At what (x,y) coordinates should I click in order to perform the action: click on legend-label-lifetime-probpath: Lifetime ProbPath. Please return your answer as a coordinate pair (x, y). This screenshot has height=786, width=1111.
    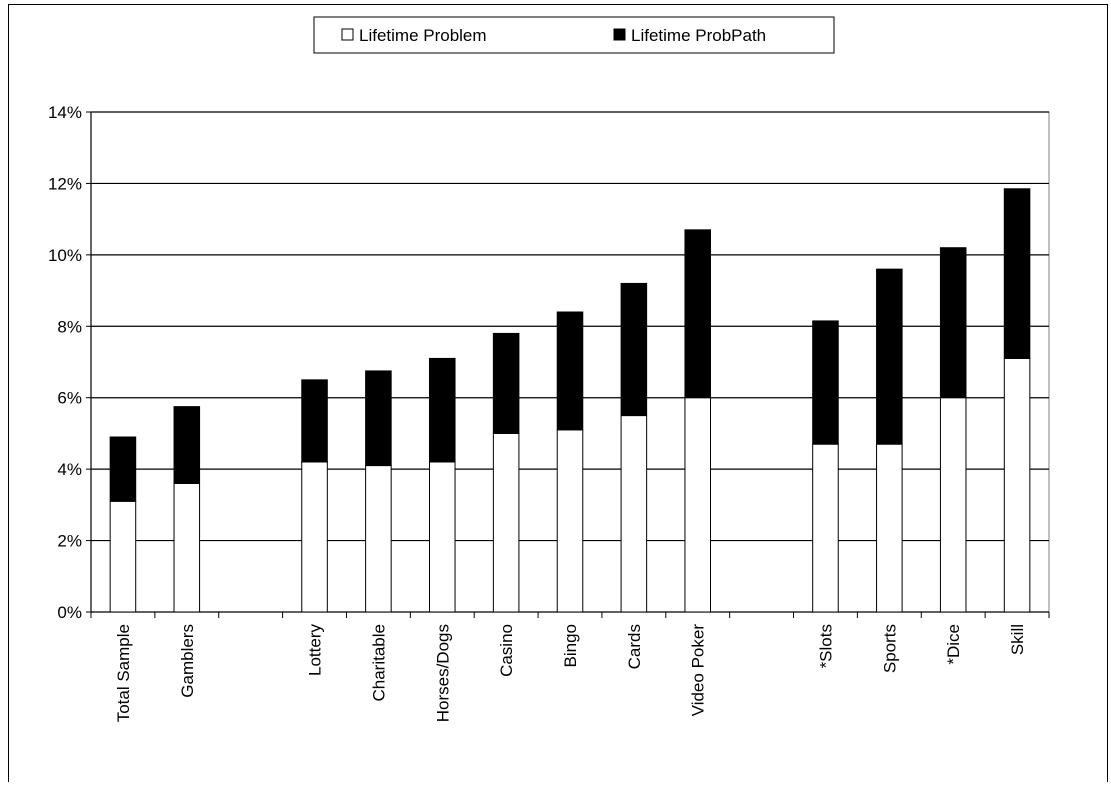
    Looking at the image, I should click on (698, 35).